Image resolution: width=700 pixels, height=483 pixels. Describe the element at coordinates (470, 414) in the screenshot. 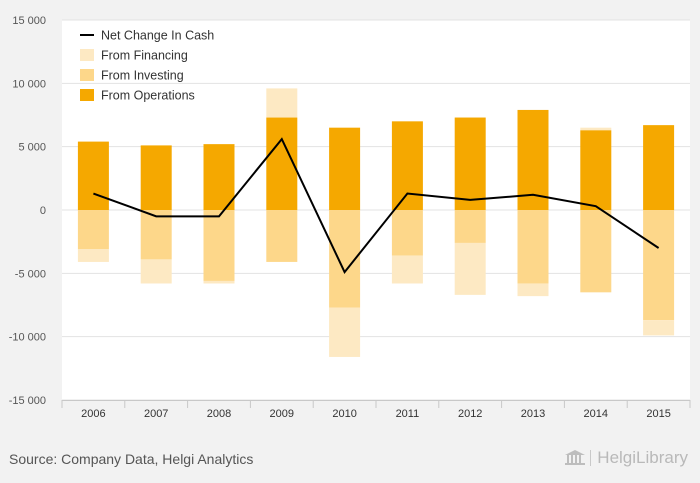

I see `x-tick-label: 2012` at that location.